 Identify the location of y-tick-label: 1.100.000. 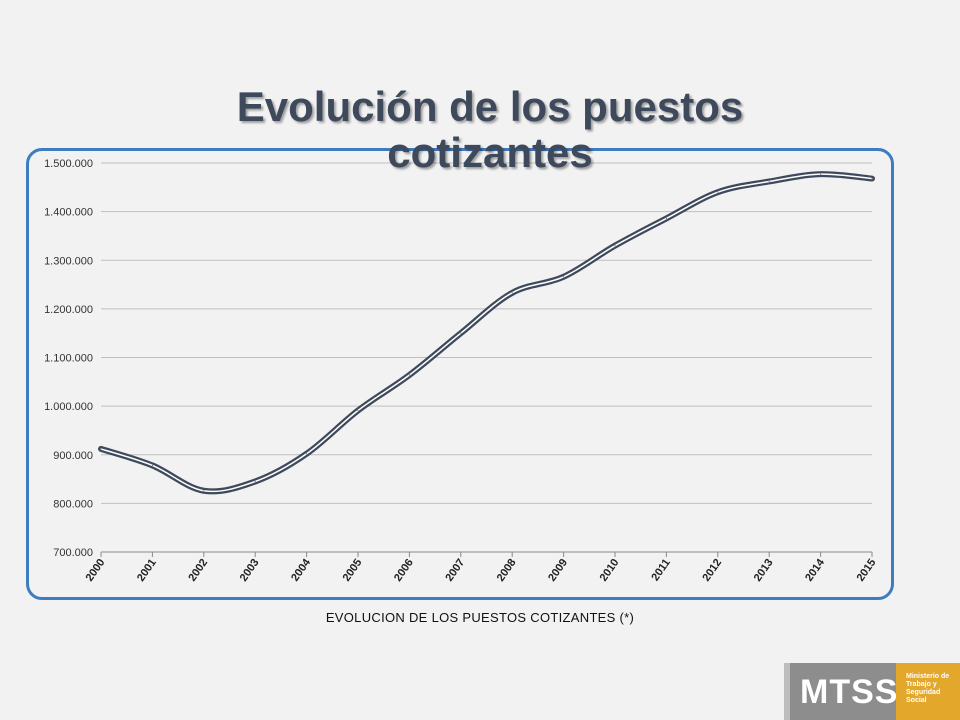
(68, 359).